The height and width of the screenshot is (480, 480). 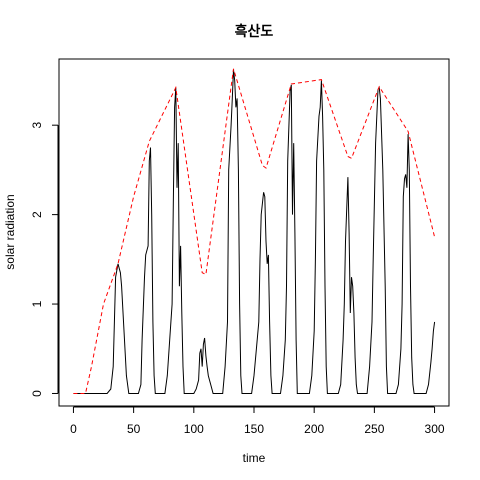 I want to click on x-tick-label: 0, so click(x=73, y=429).